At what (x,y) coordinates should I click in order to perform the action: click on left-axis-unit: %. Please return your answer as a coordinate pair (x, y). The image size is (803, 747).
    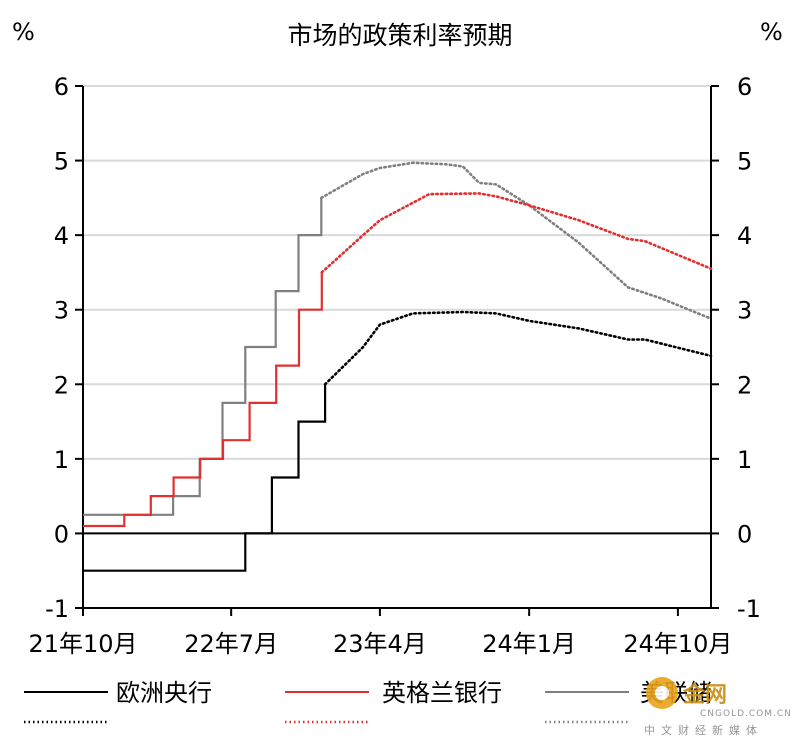
    Looking at the image, I should click on (23, 32).